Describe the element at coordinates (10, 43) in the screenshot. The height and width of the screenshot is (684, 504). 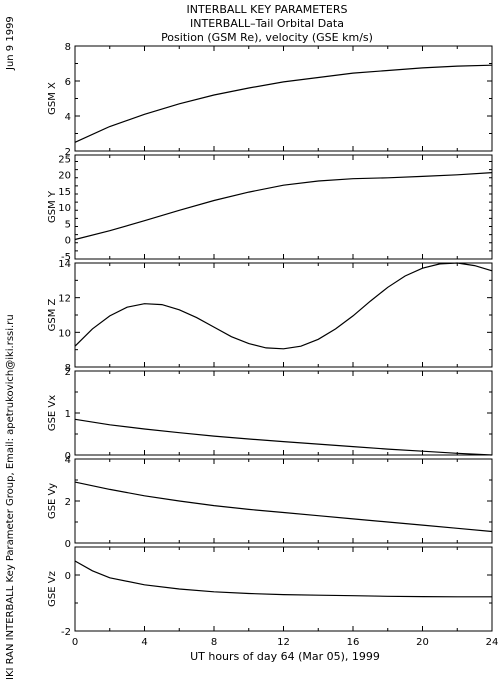
I see `side-date: Jun 9 1999` at that location.